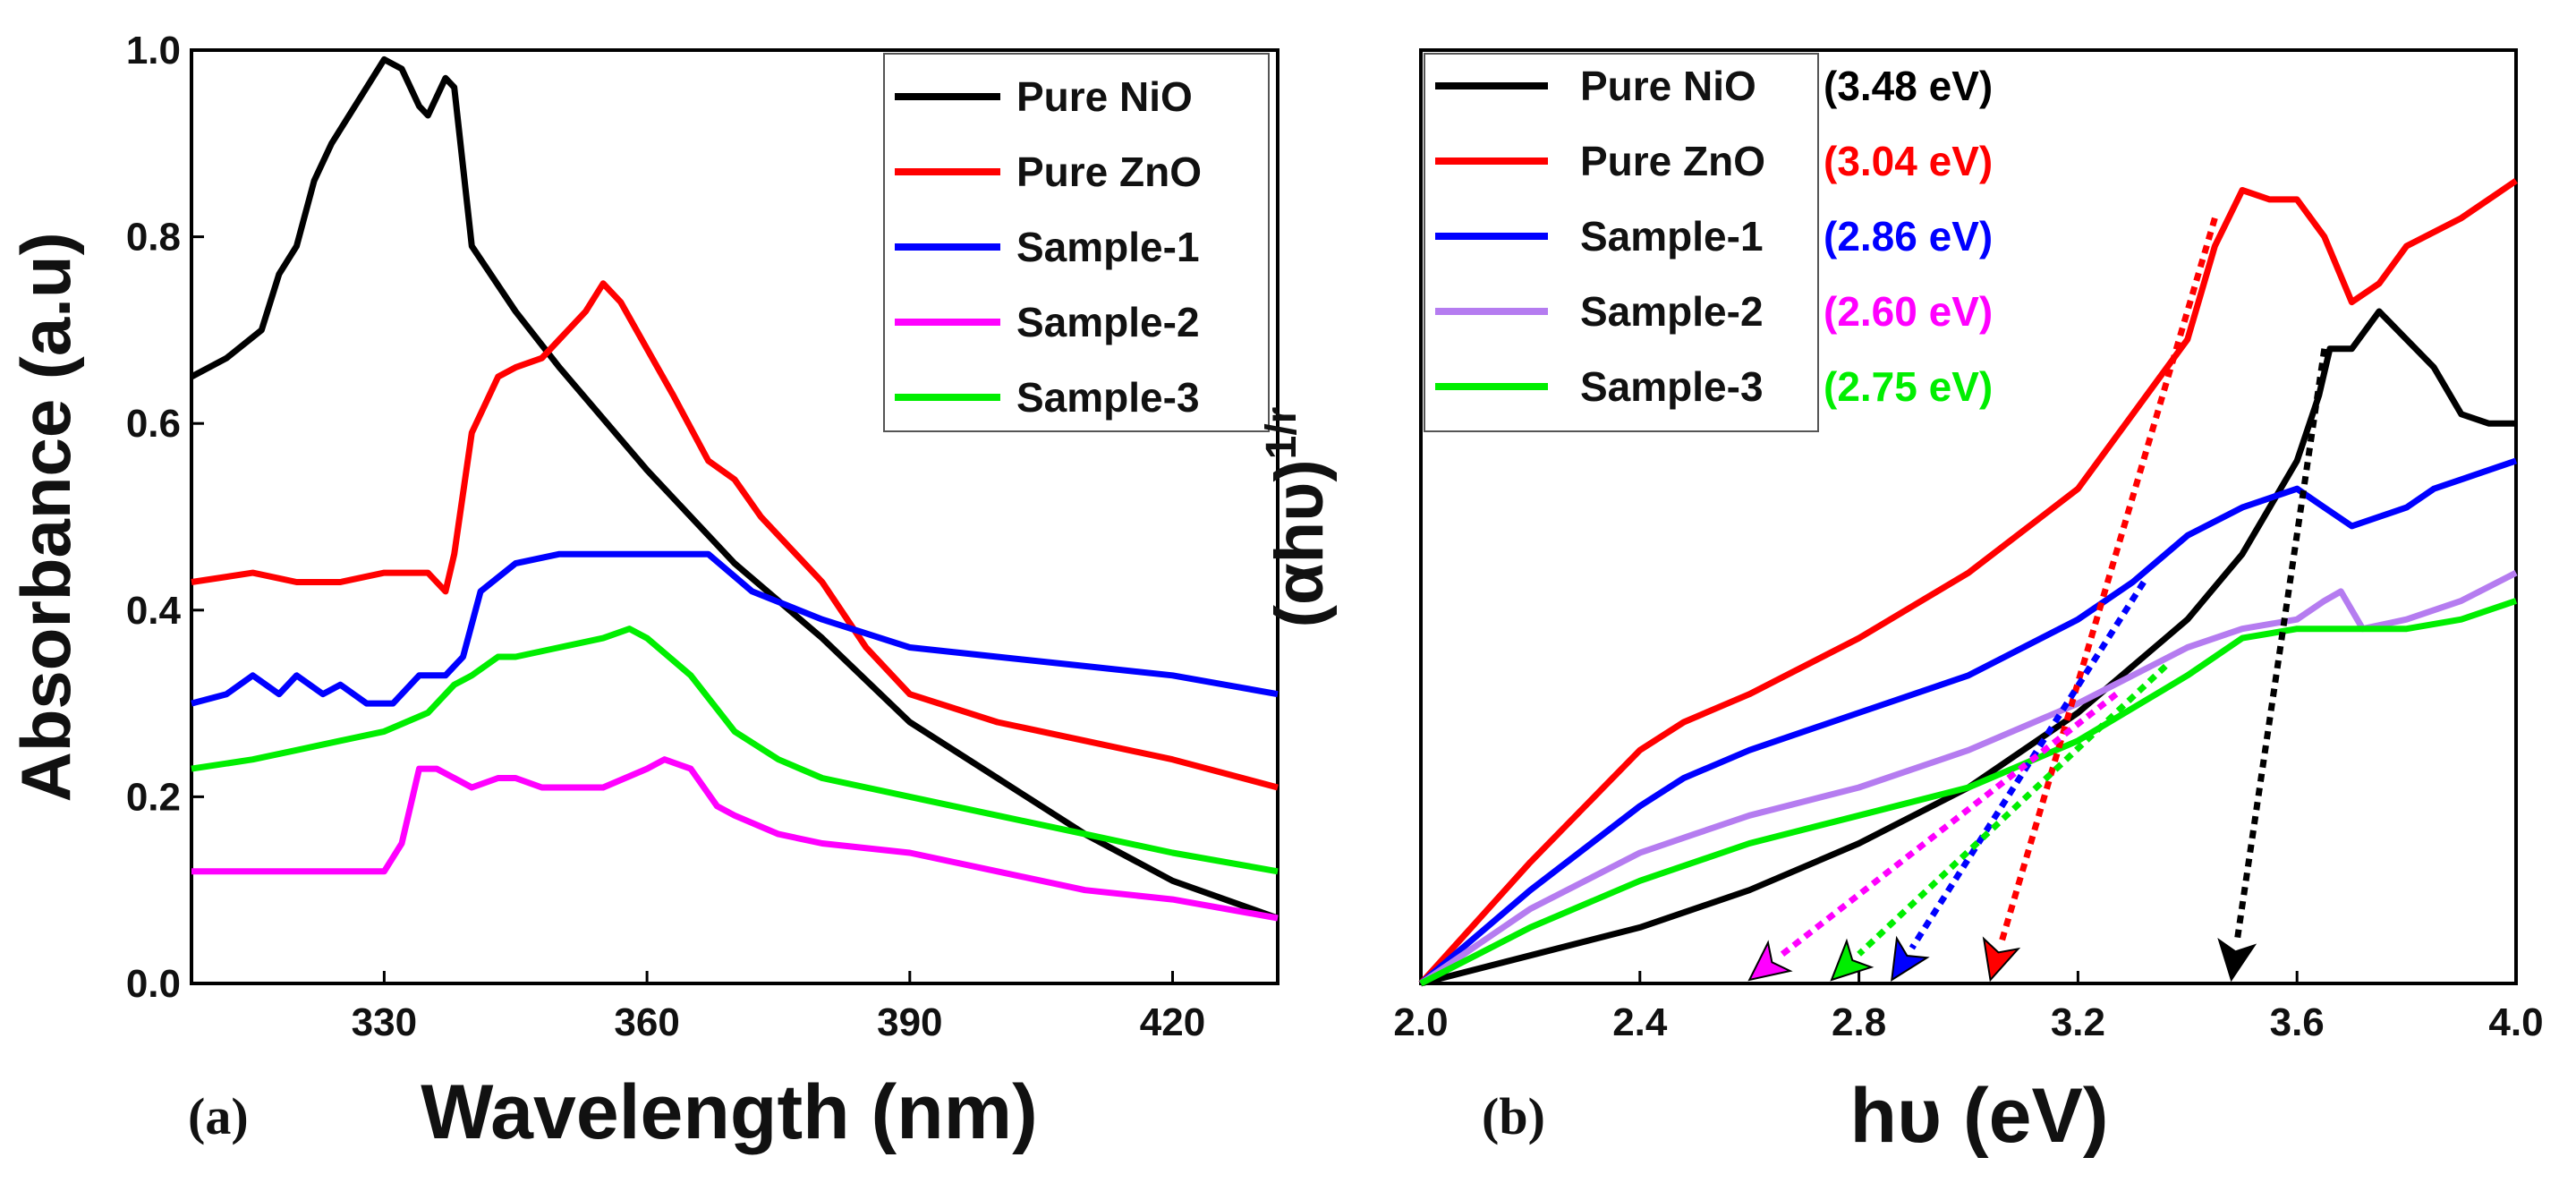 This screenshot has width=2576, height=1183. I want to click on x-tick-label-b-3: 3.2, so click(2078, 1022).